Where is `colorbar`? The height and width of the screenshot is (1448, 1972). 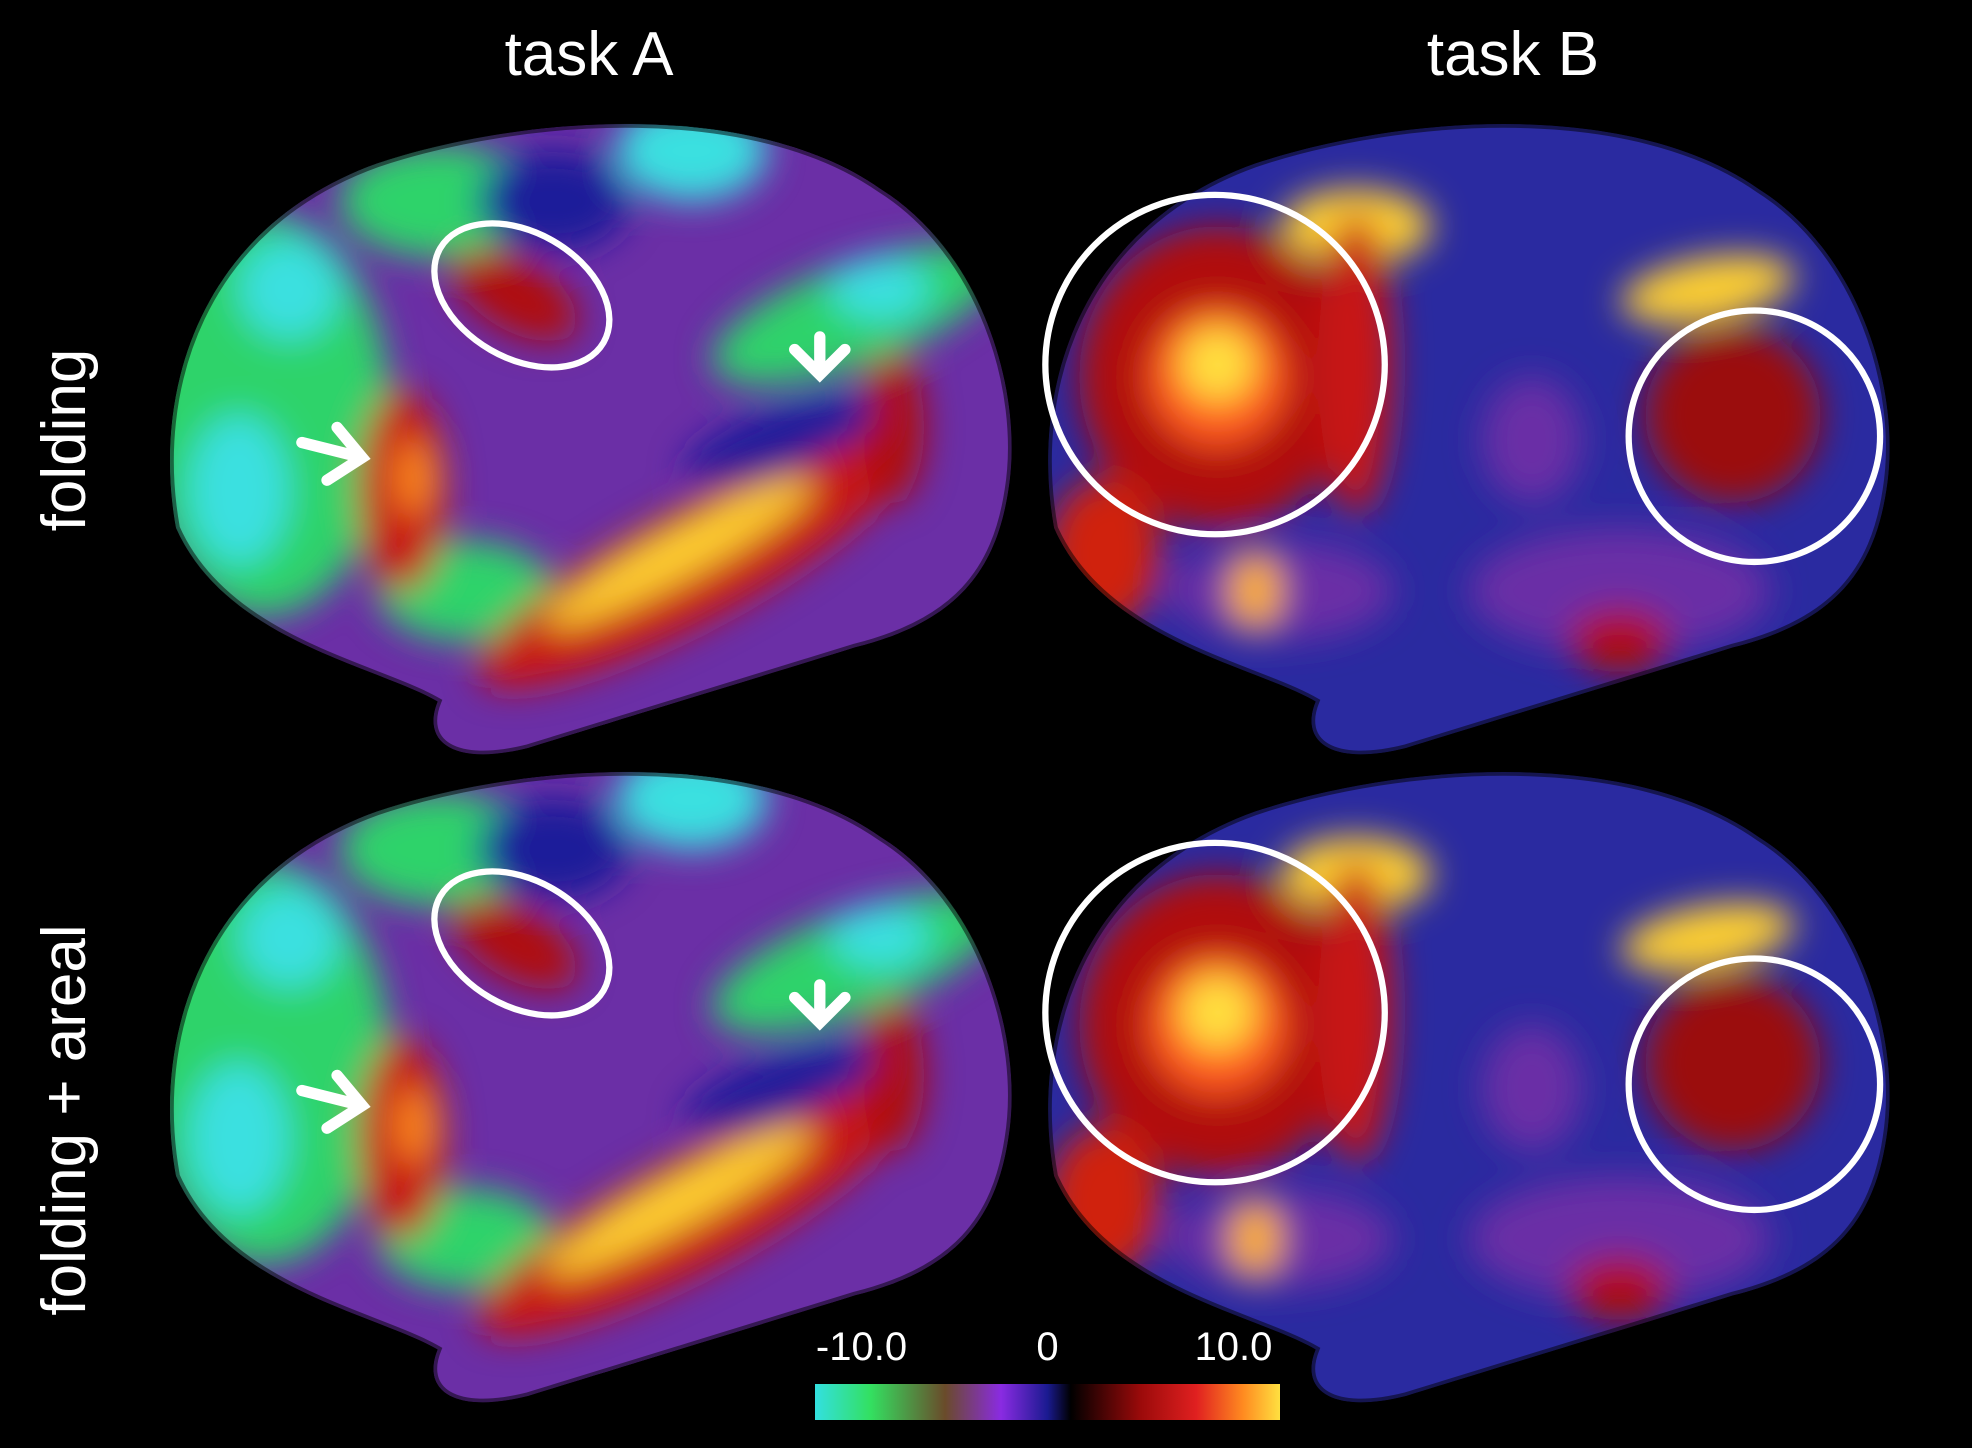
colorbar is located at coordinates (1047, 1402).